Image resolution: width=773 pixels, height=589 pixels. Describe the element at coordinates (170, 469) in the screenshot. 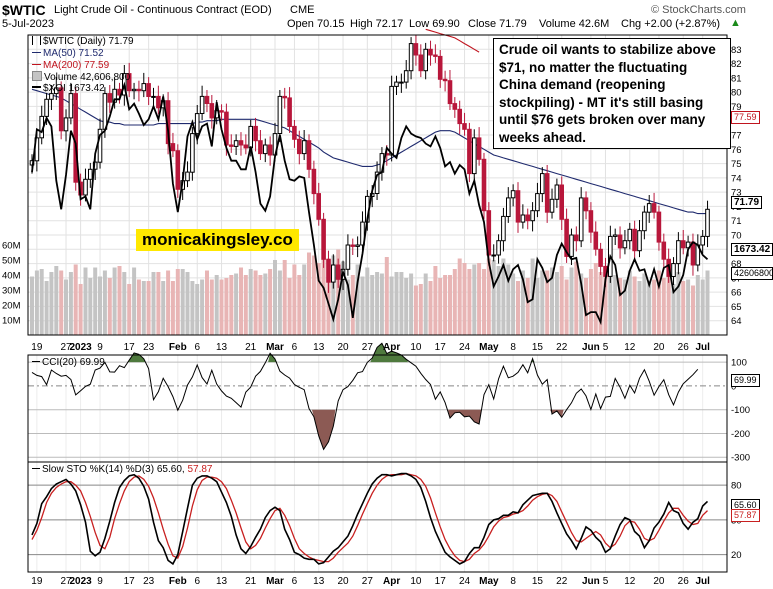

I see `sto-legend-k: 65.60,` at that location.